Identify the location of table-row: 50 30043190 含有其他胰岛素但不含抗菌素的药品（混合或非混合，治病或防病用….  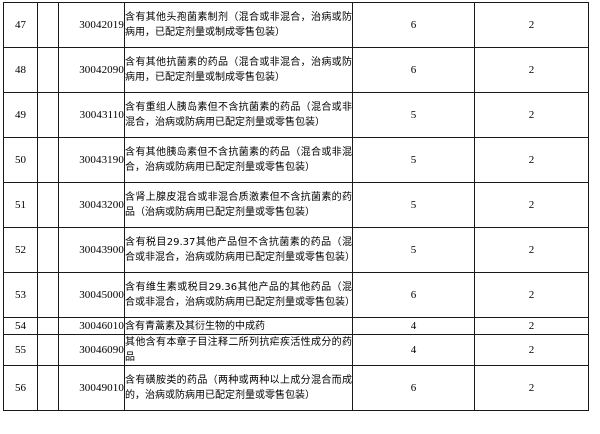
(296, 160).